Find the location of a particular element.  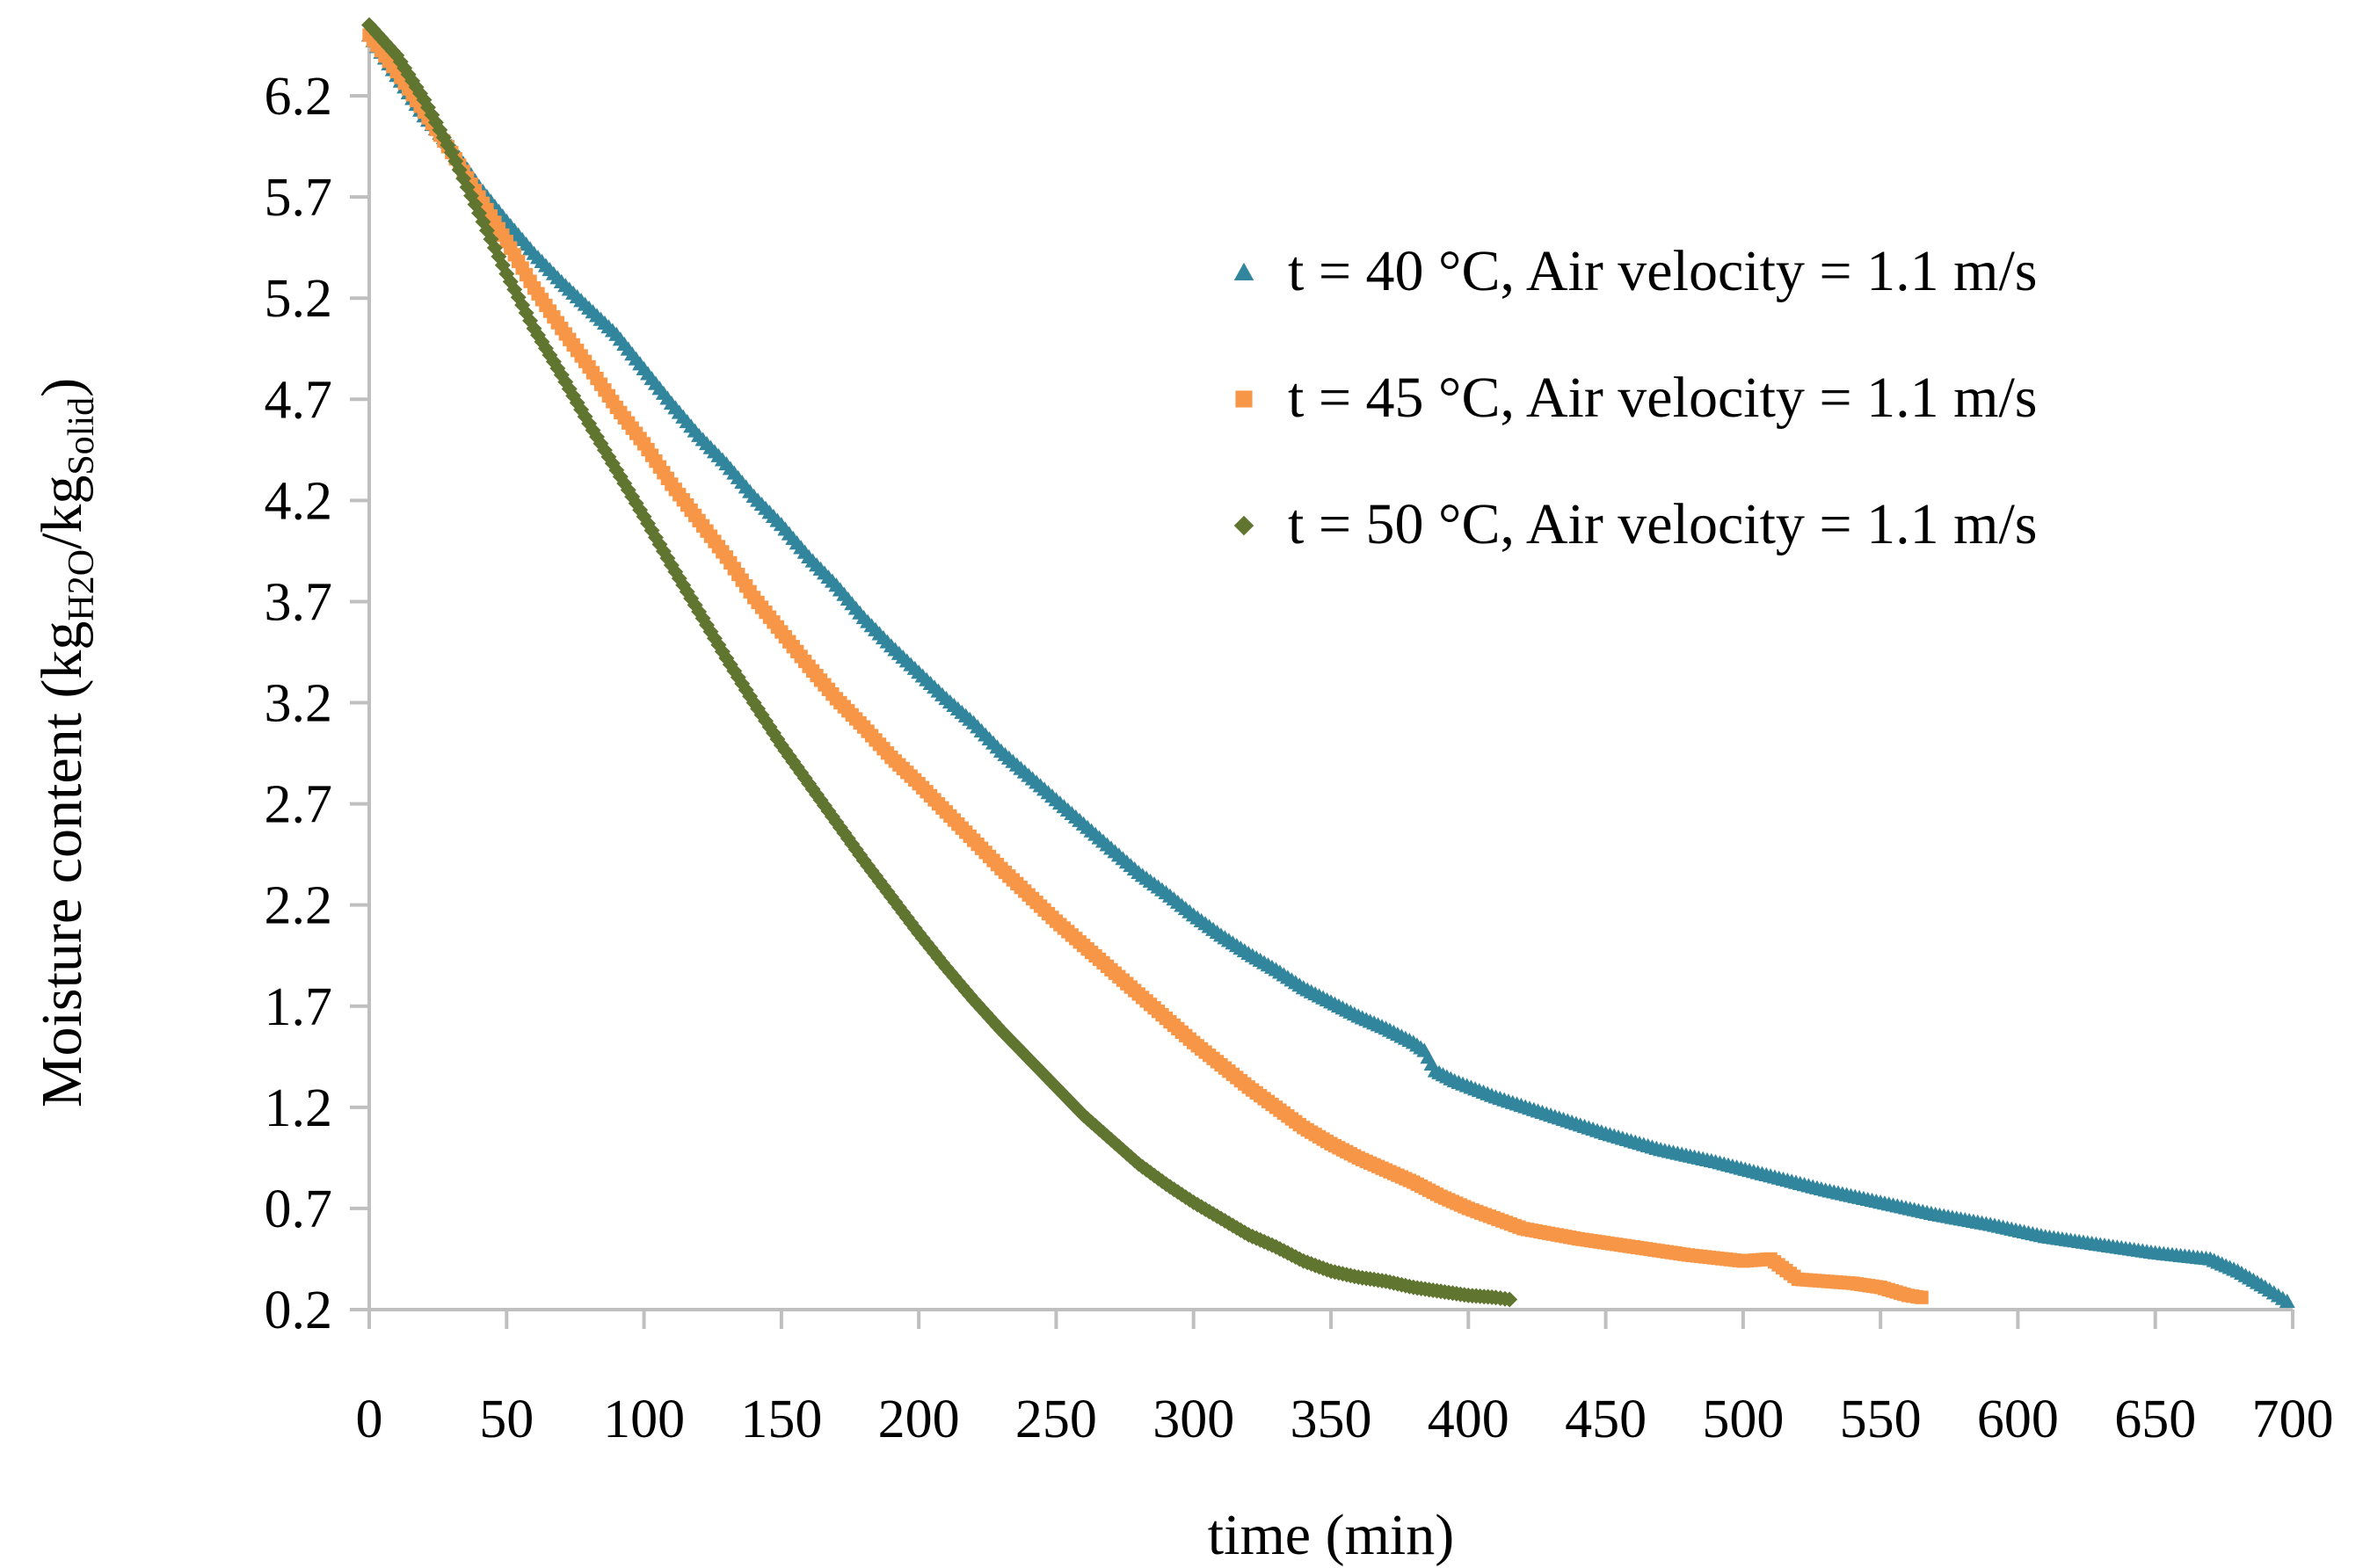

y-tick-label: 0.2 is located at coordinates (299, 1310).